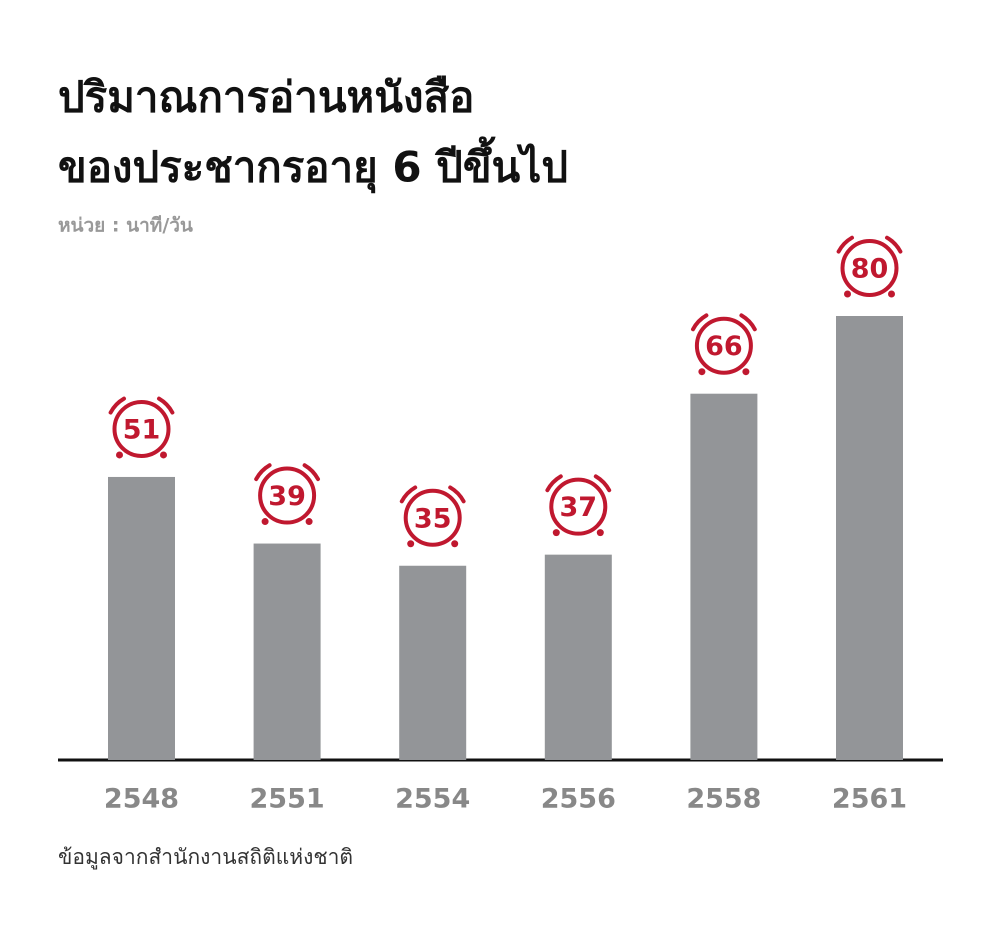 The image size is (1000, 940). I want to click on value-label: 39, so click(287, 496).